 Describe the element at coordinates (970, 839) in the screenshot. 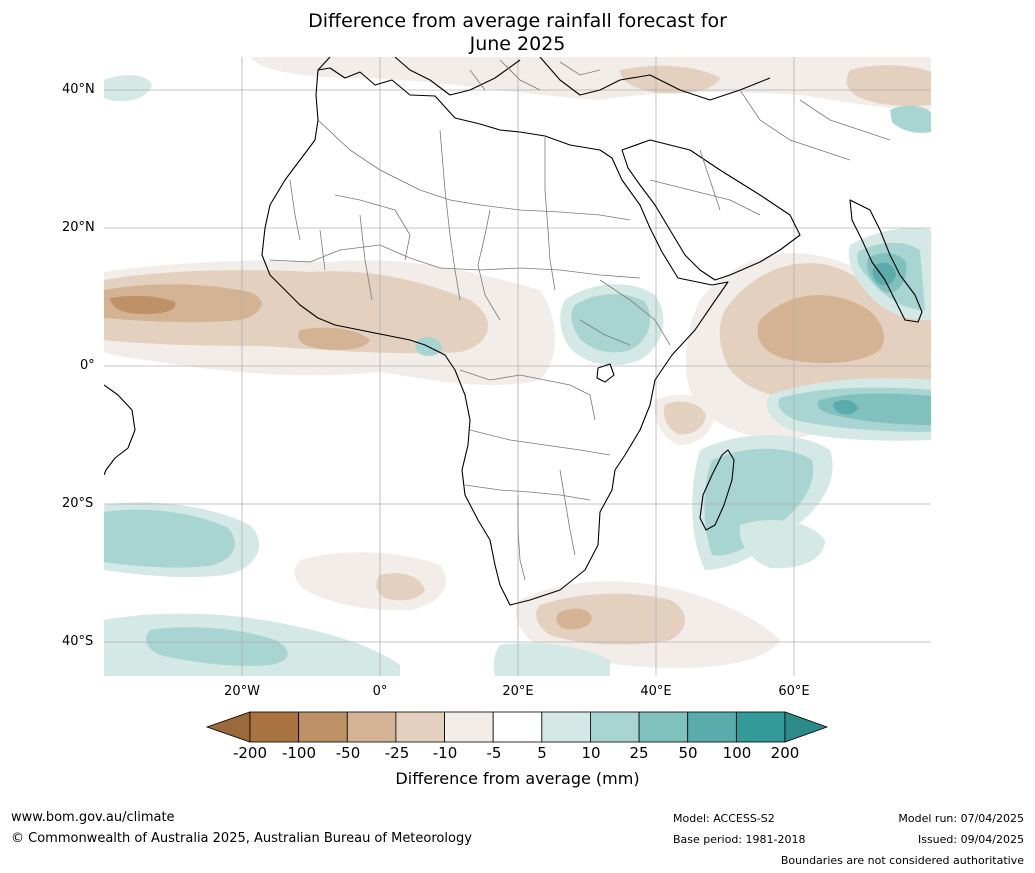

I see `footer-issued: Issued: 09/04/2025` at that location.